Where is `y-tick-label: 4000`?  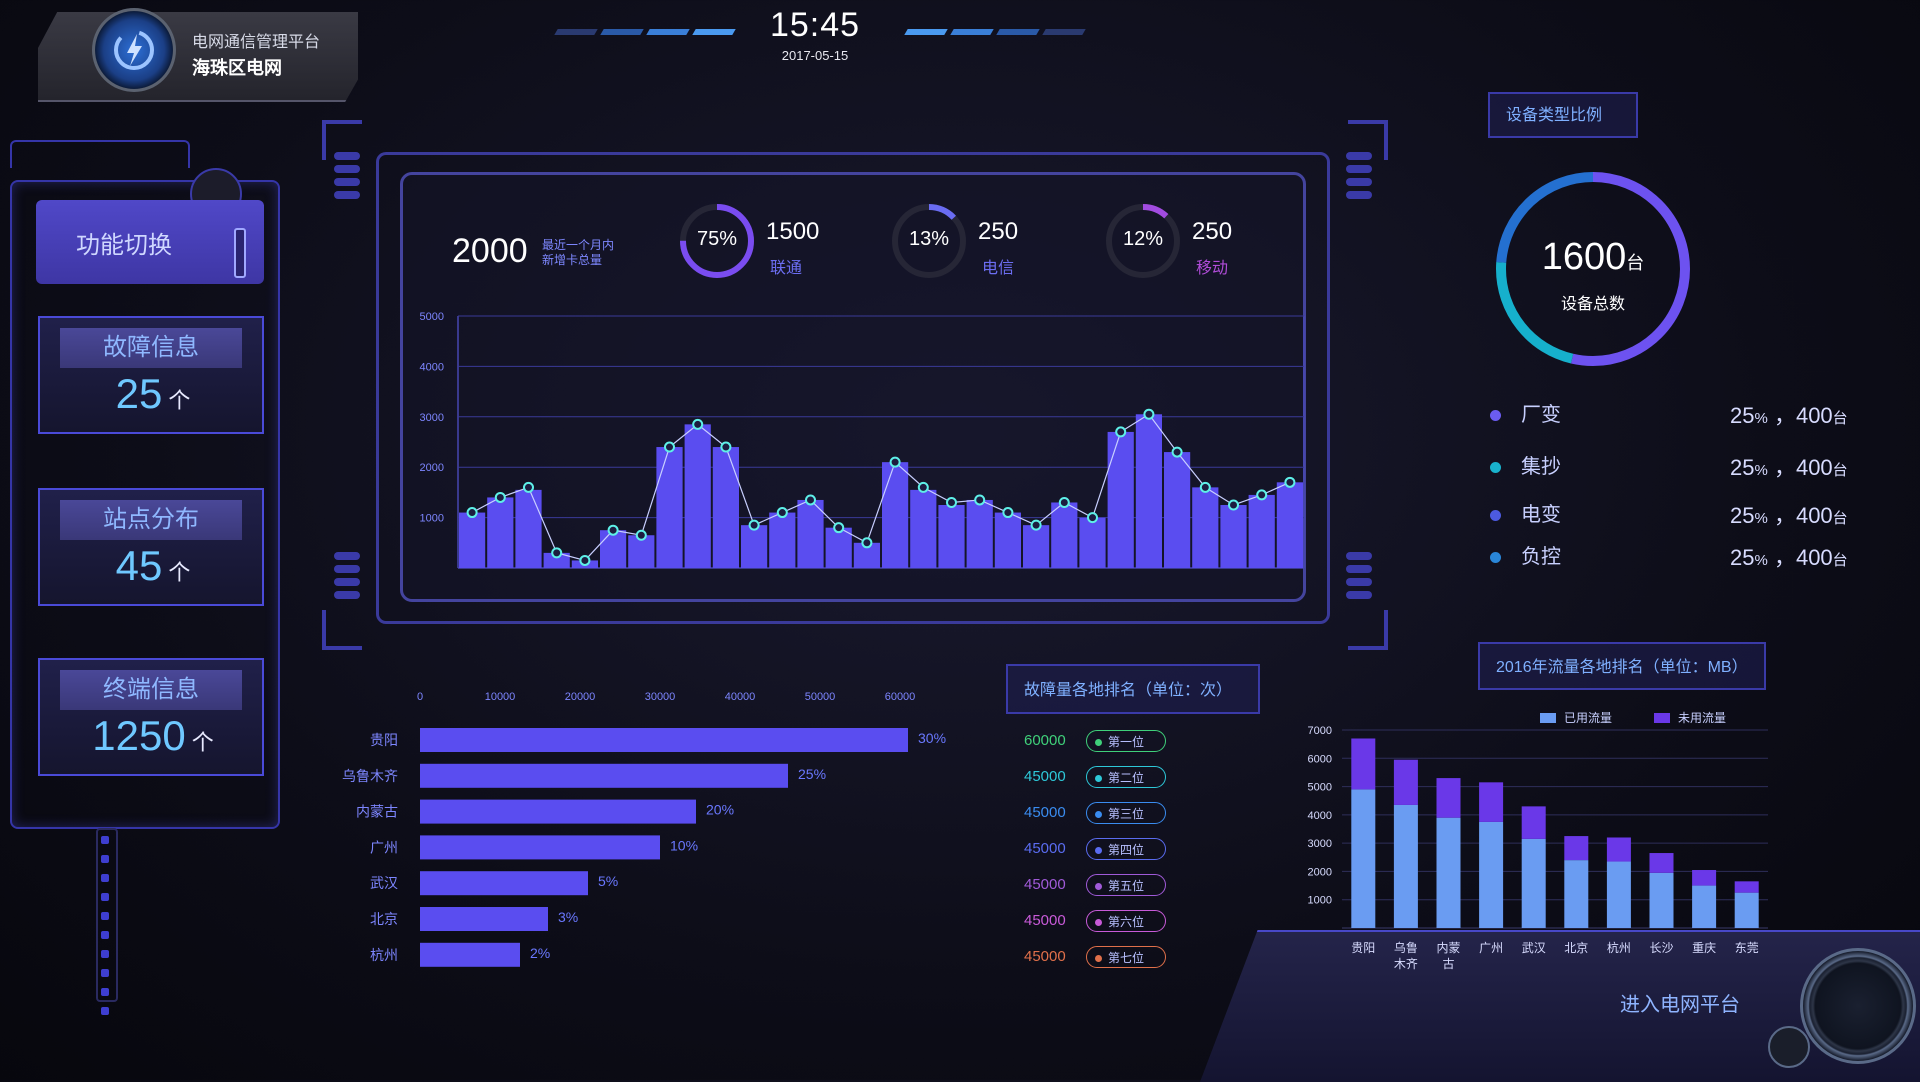 y-tick-label: 4000 is located at coordinates (1320, 816).